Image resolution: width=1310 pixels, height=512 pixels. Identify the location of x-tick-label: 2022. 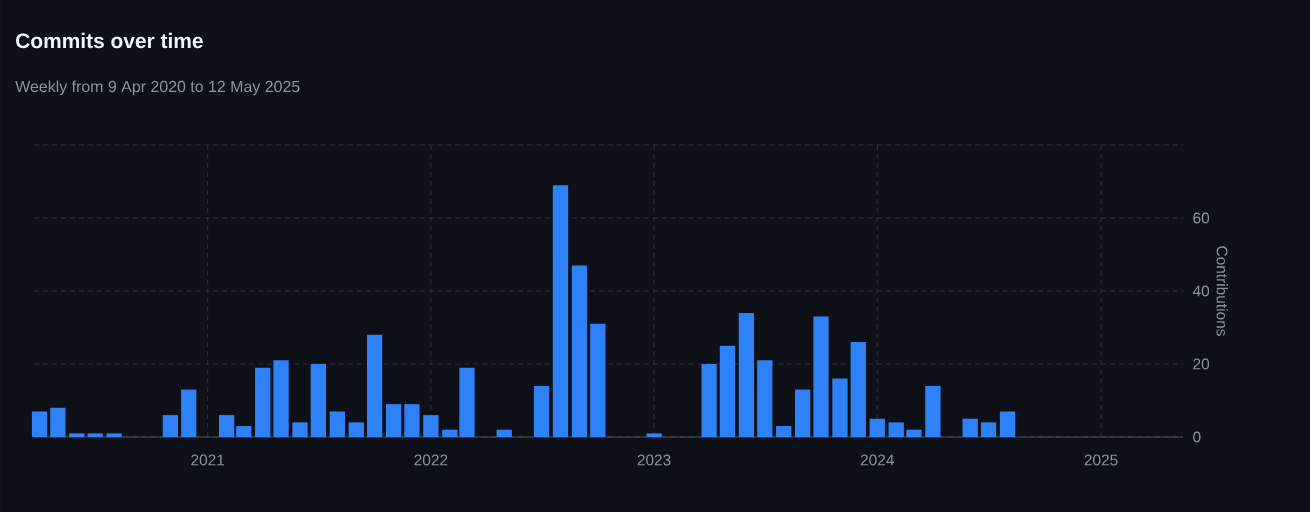
(431, 460).